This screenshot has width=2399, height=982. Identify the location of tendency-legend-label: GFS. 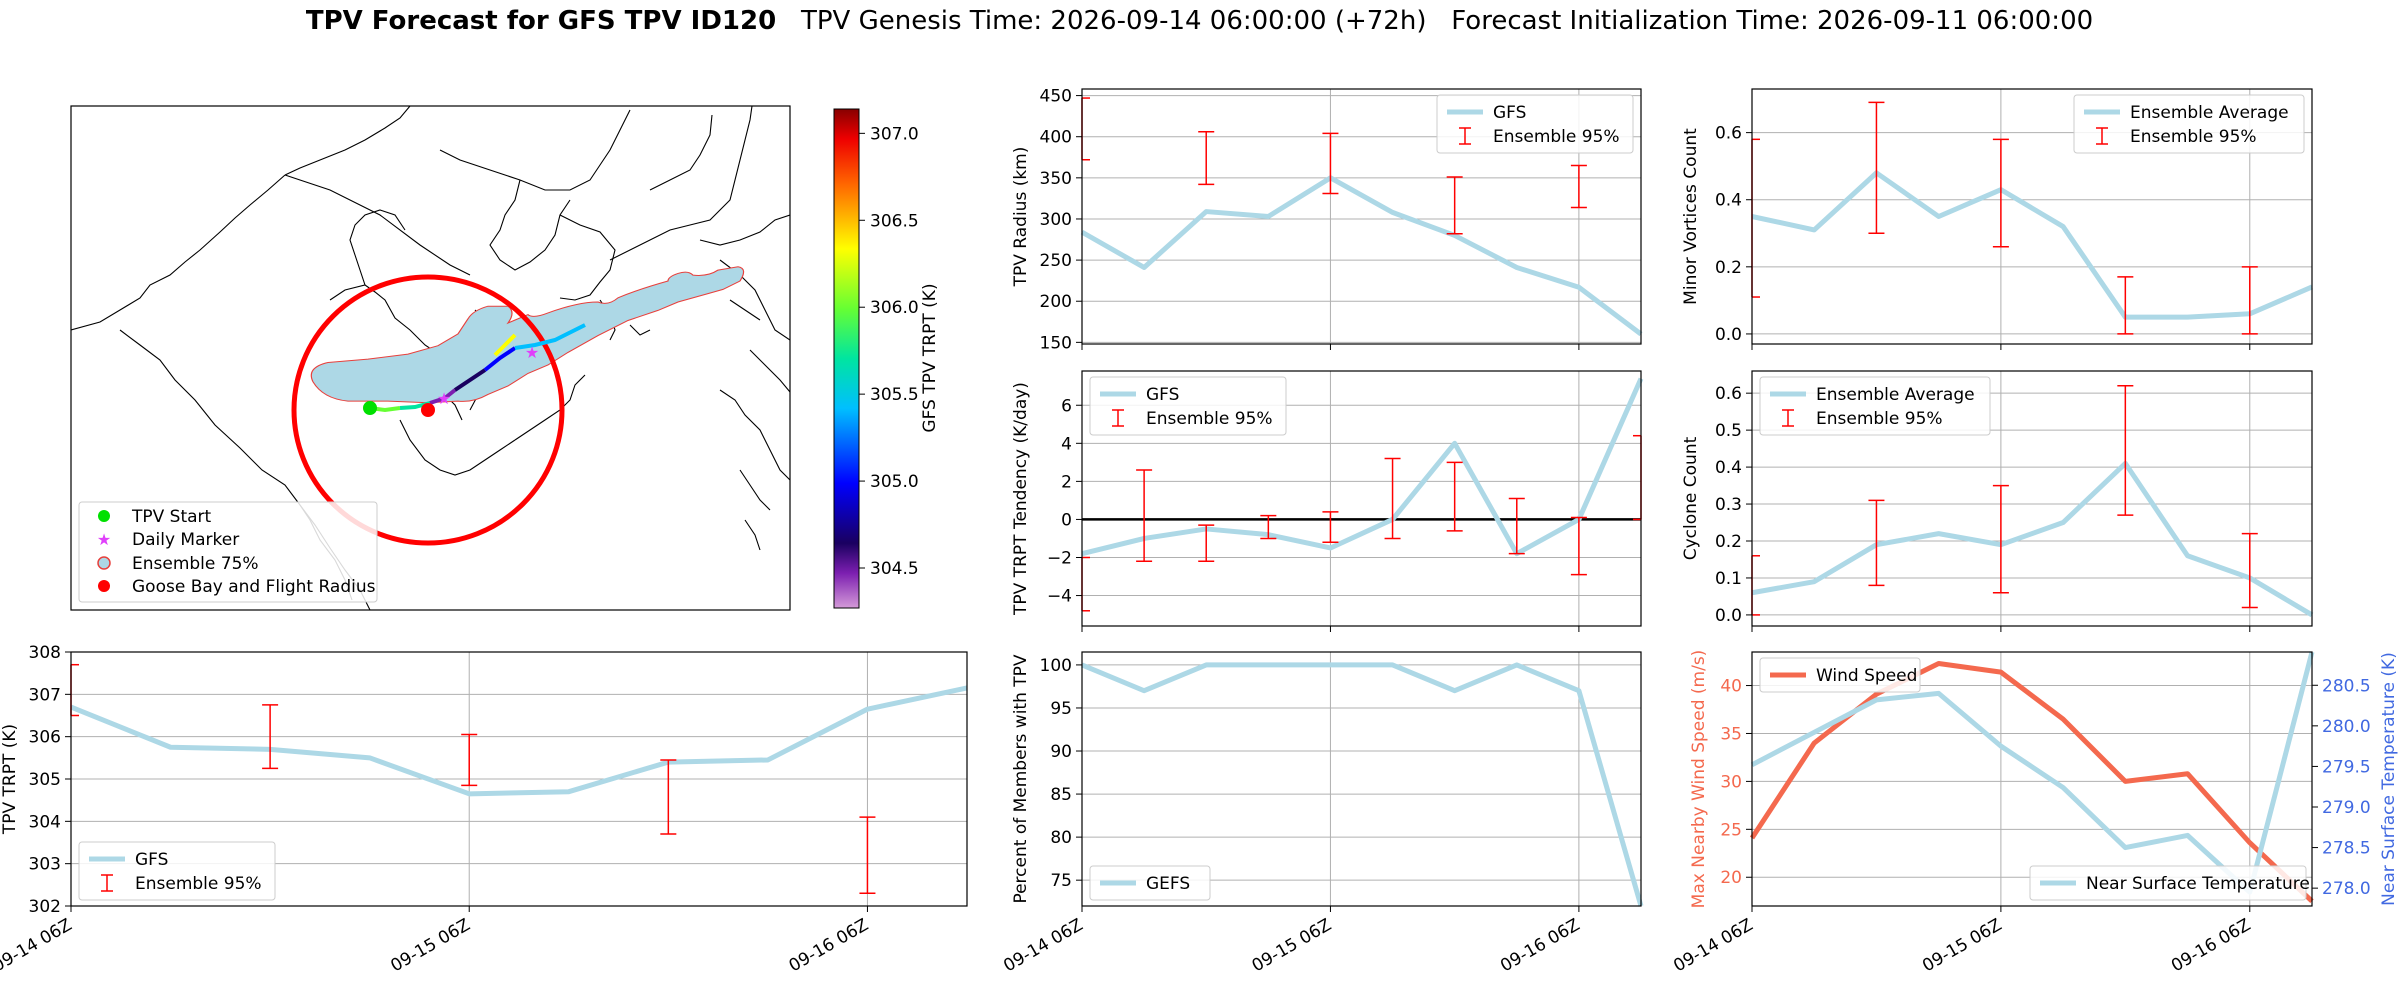
(1162, 395).